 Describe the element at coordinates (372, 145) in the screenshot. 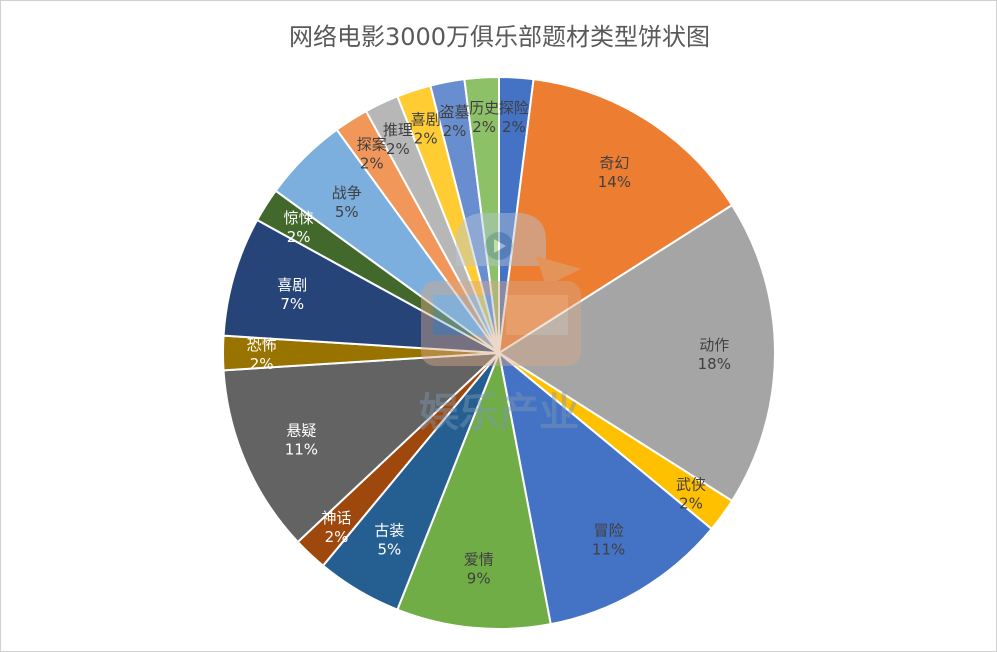

I see `slice-label: 探案` at that location.